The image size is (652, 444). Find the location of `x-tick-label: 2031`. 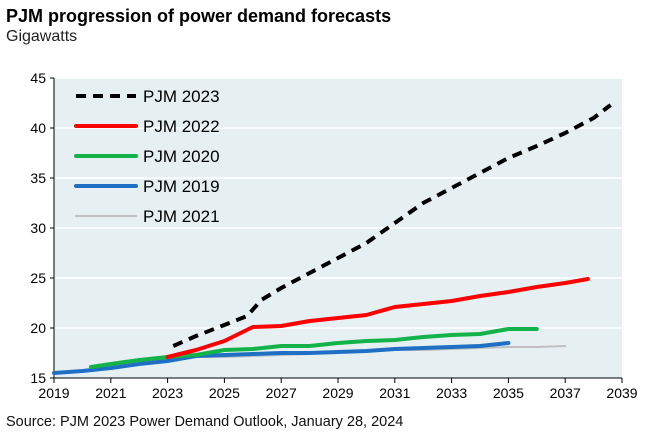

x-tick-label: 2031 is located at coordinates (394, 393).